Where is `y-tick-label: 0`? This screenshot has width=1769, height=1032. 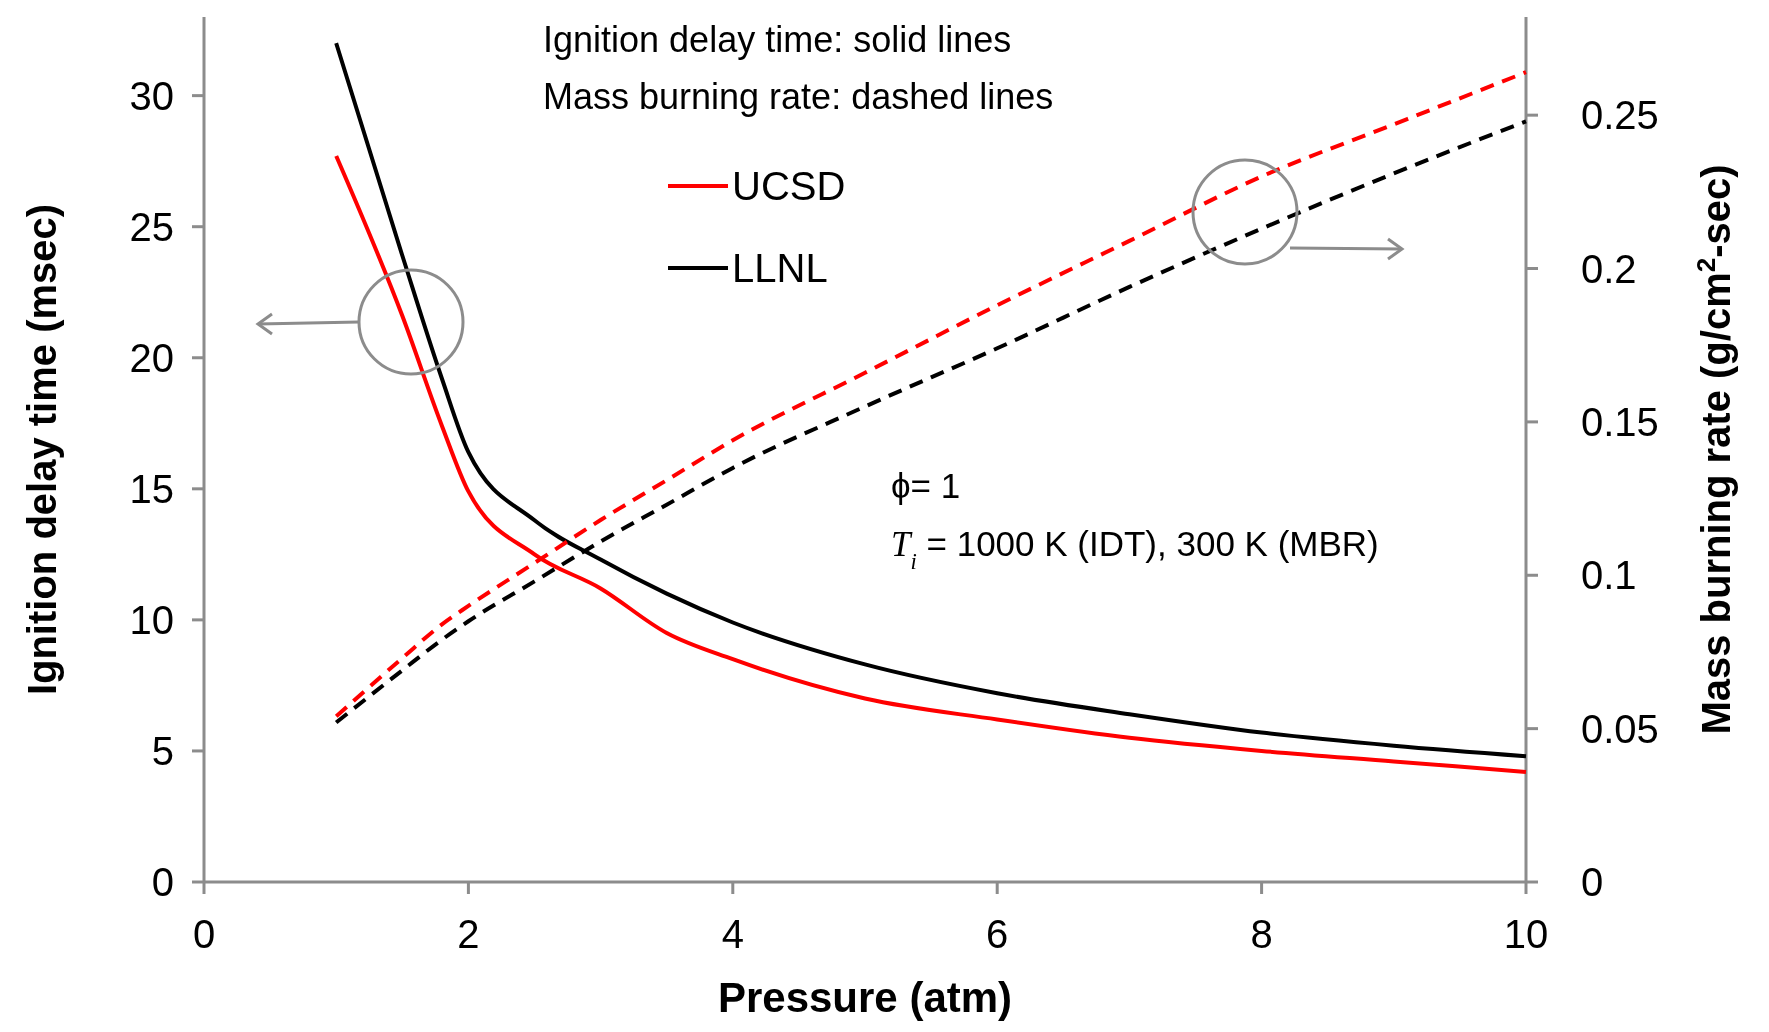 y-tick-label: 0 is located at coordinates (162, 882).